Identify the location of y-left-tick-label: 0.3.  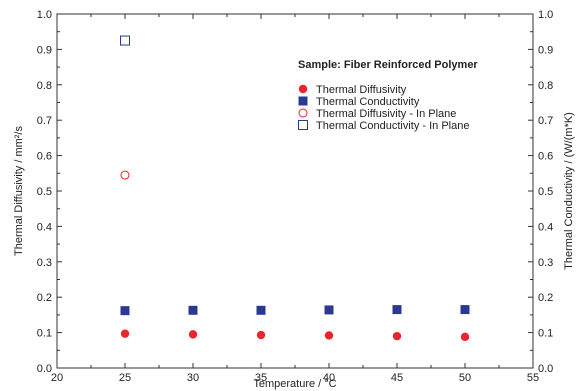
(44, 263).